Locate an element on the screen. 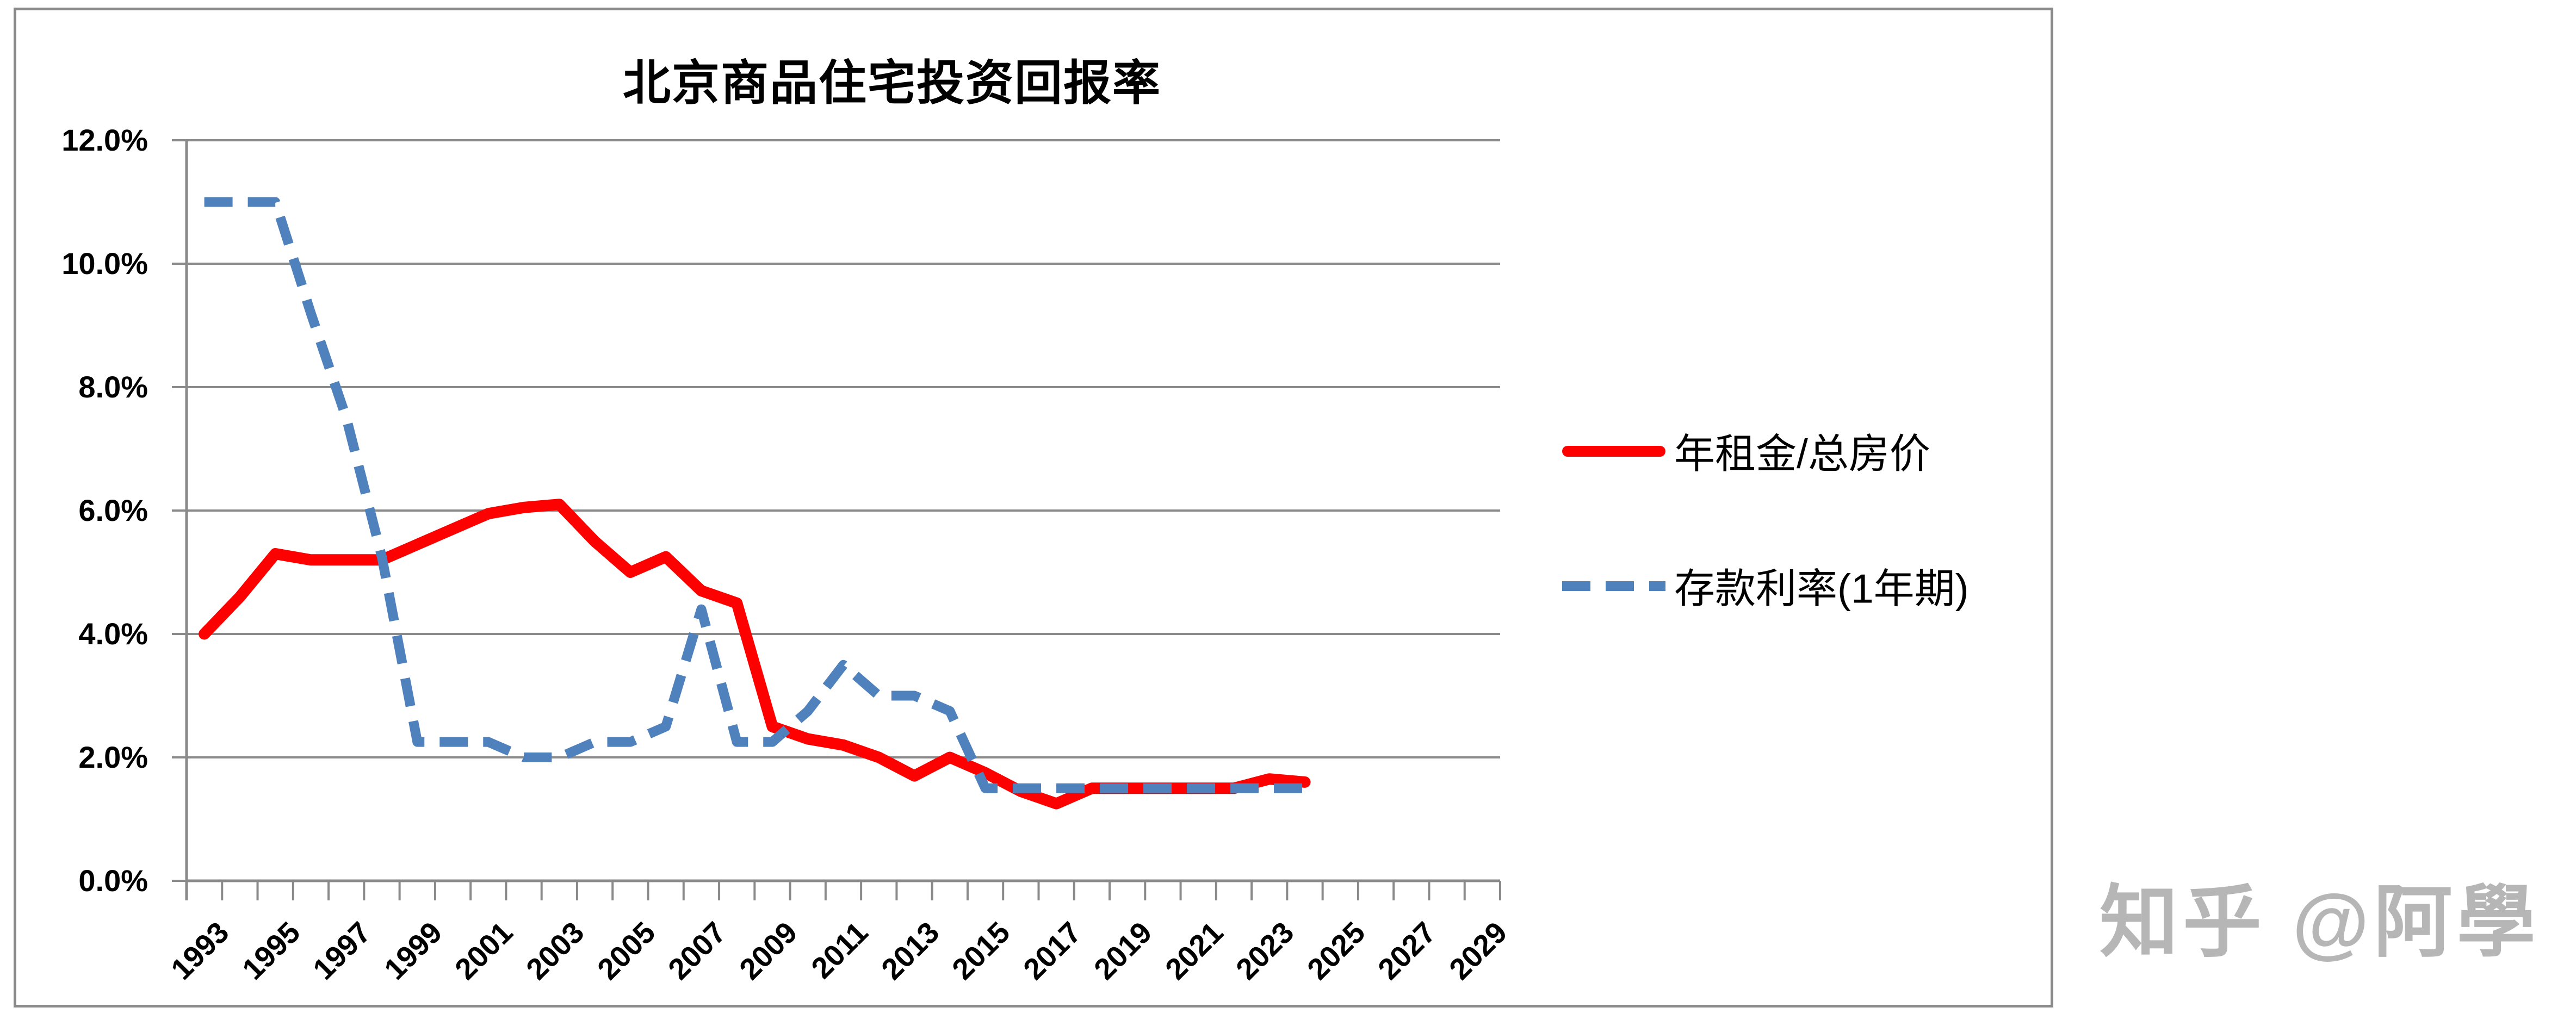 This screenshot has height=1020, width=2576. legend-label-rent-yield: 年租金/总房价 is located at coordinates (1802, 454).